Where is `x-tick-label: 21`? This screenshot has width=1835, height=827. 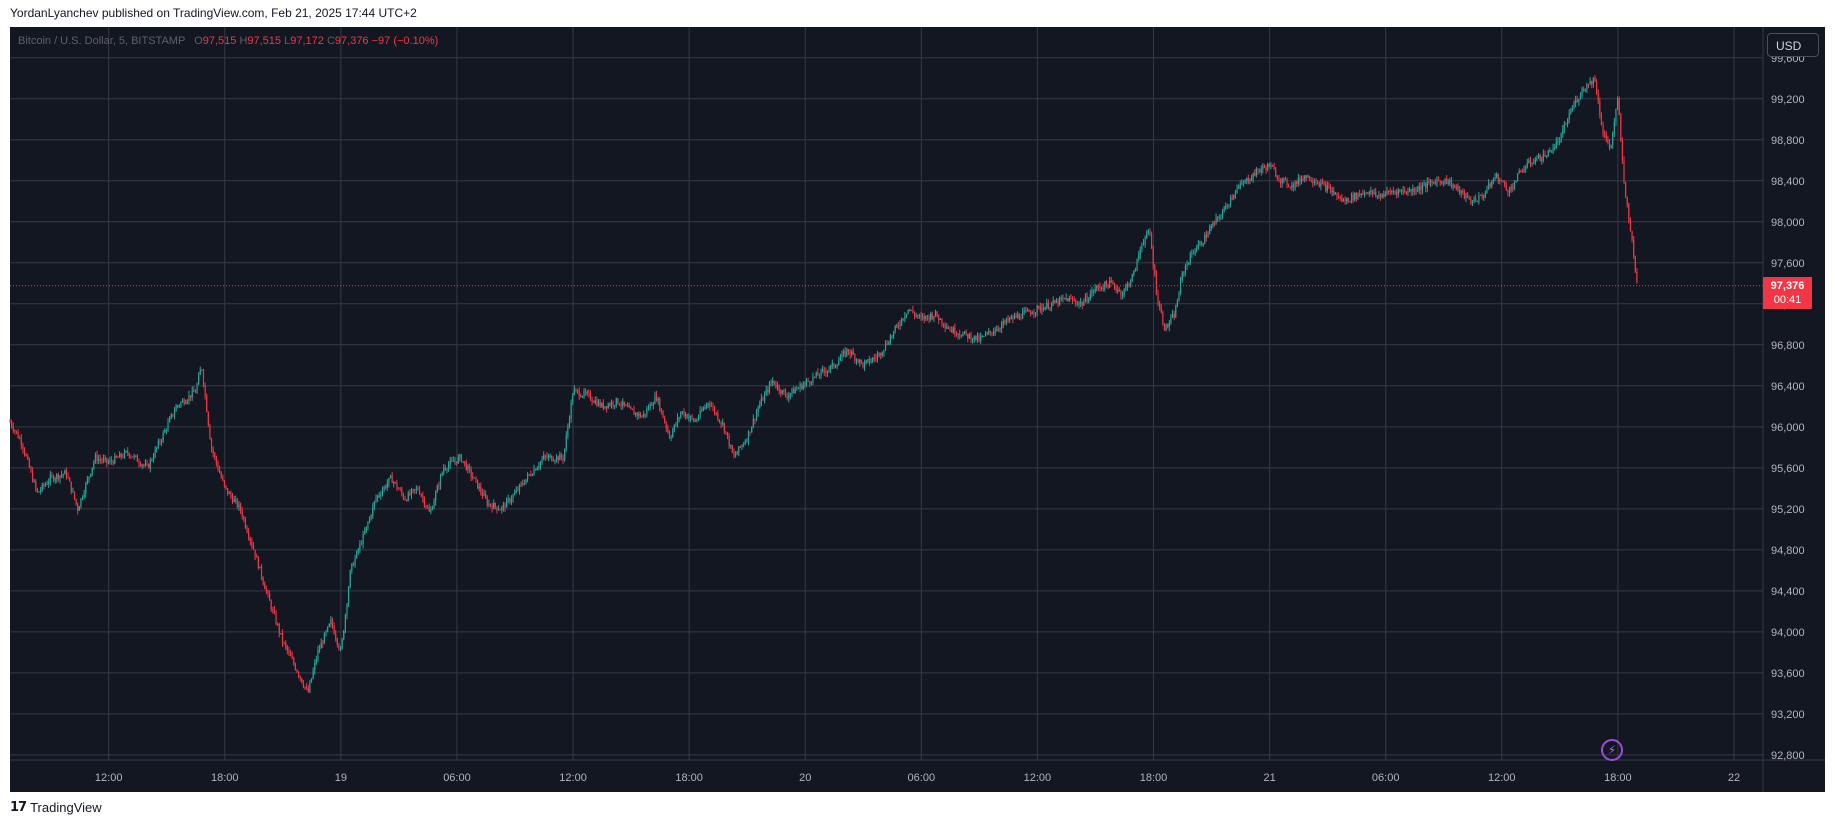
x-tick-label: 21 is located at coordinates (1269, 778).